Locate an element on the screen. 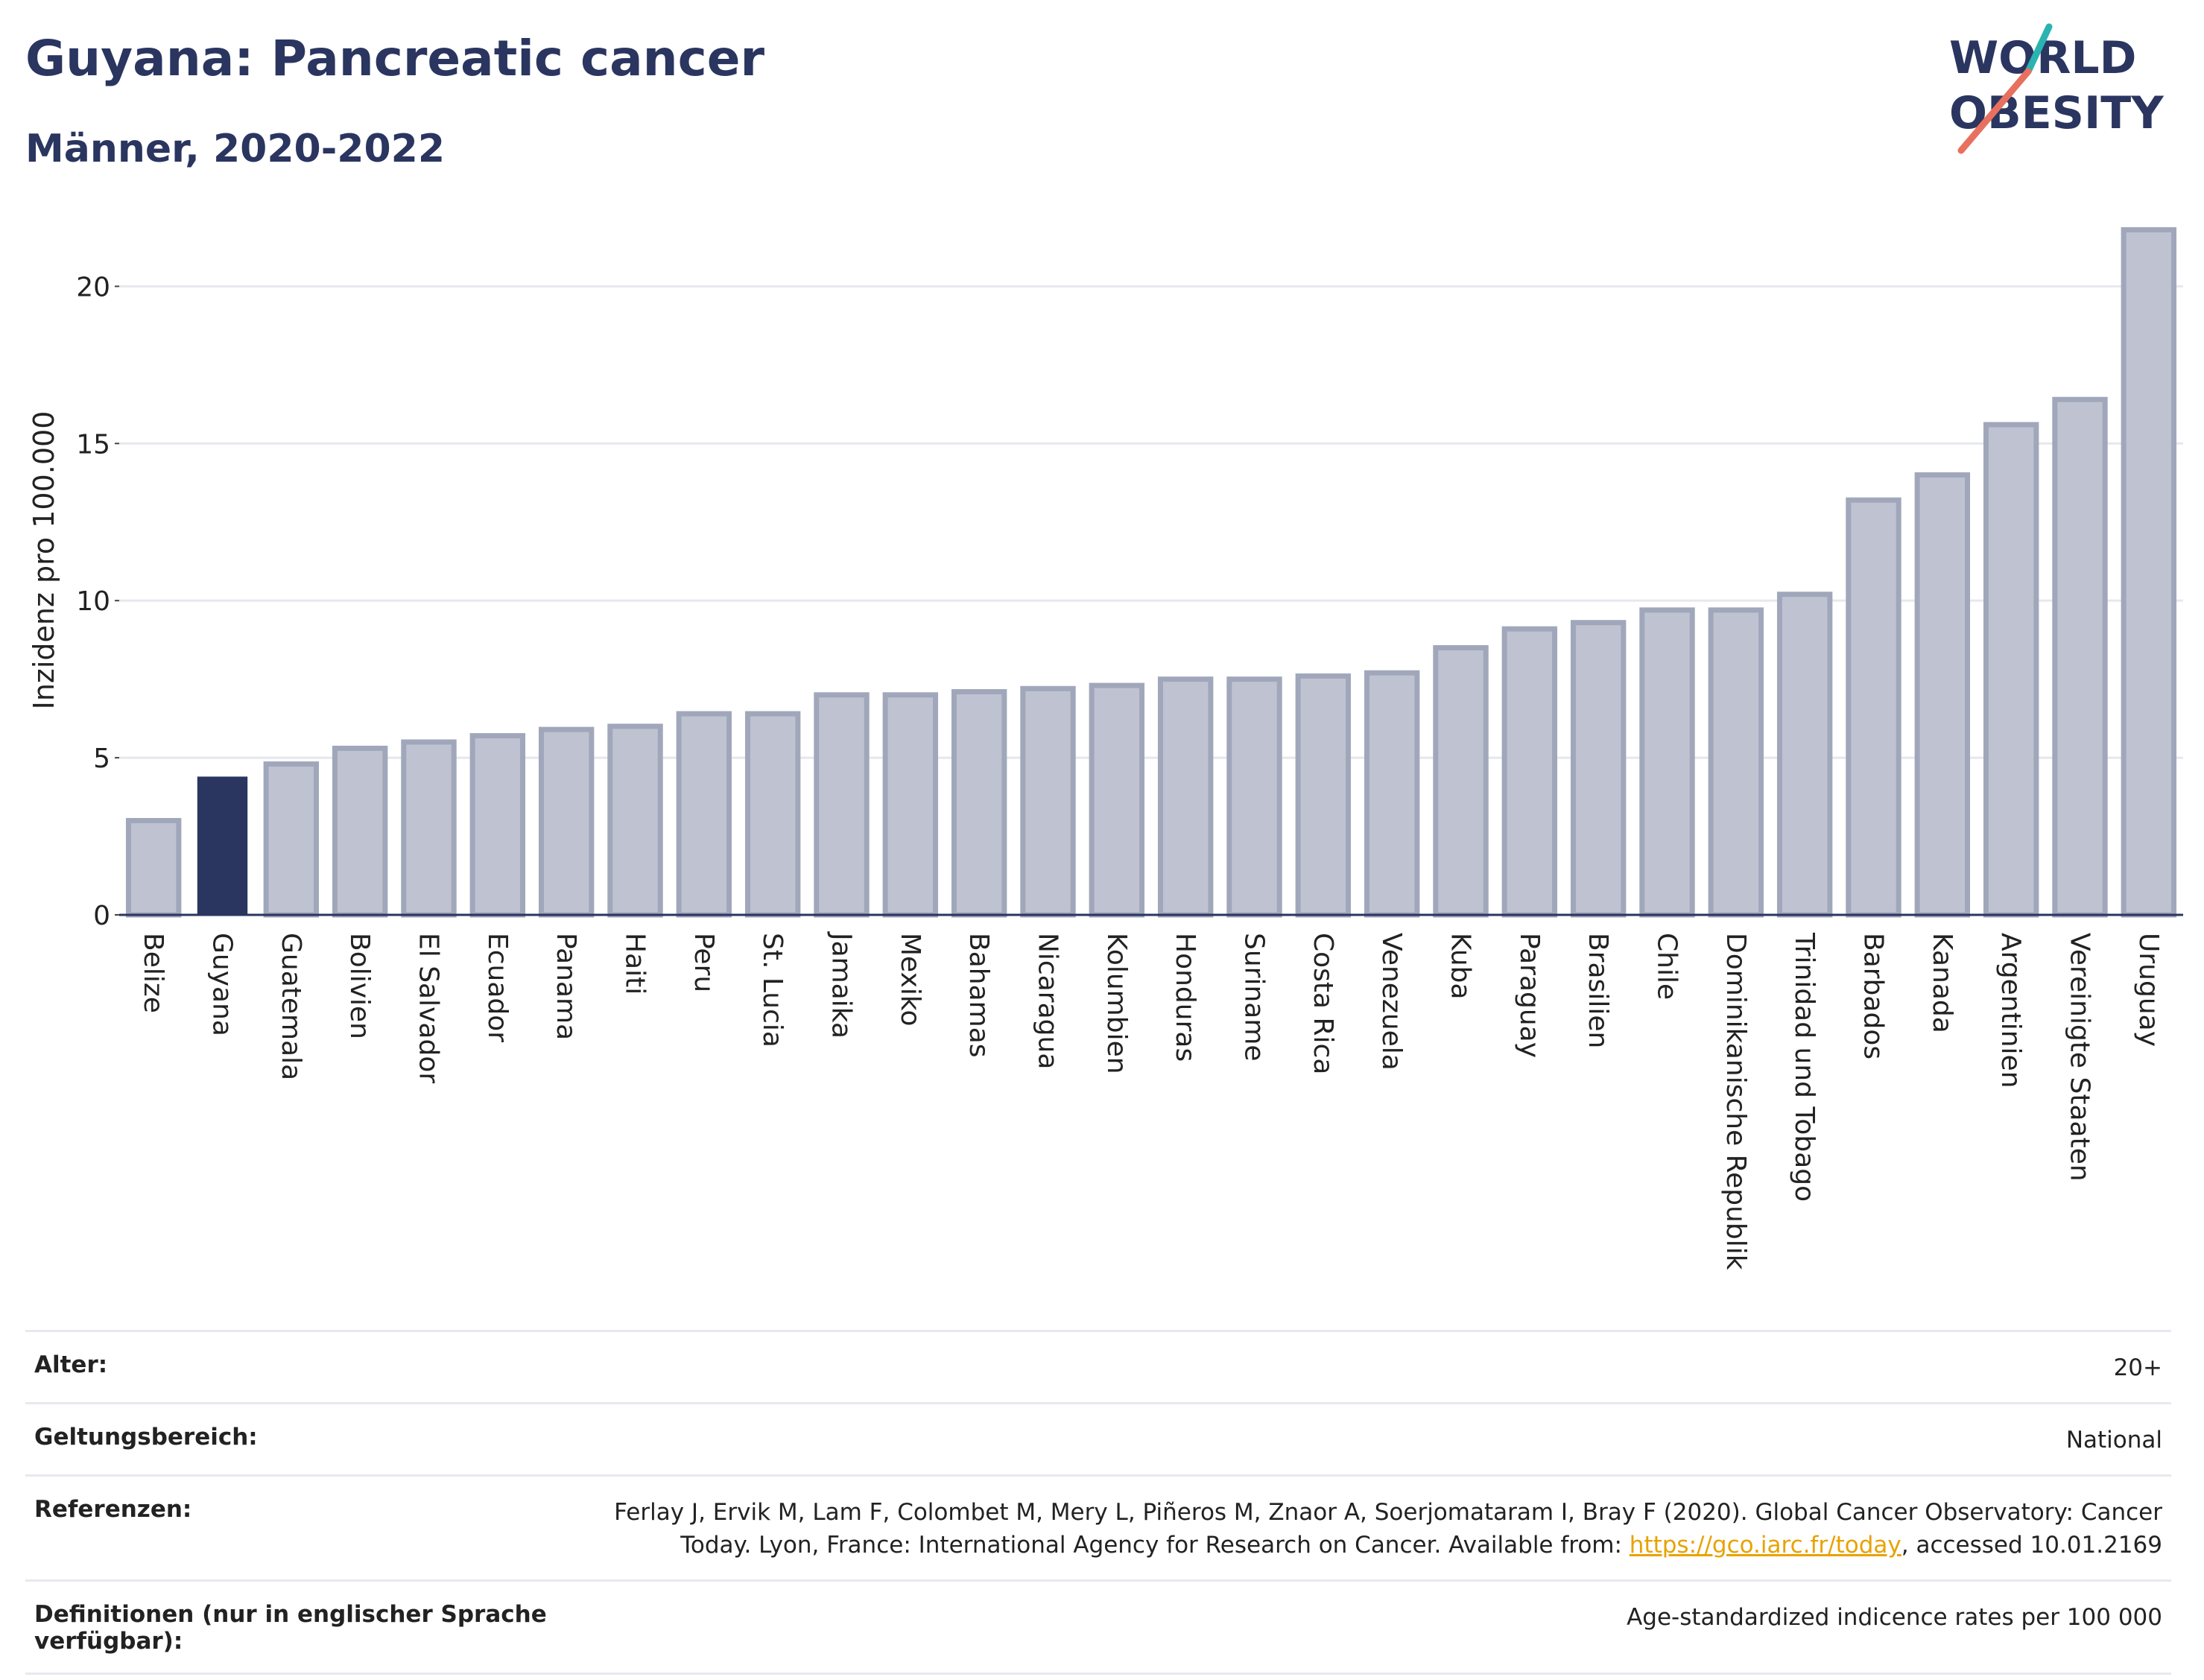 This screenshot has height=1680, width=2204. bar-guyana is located at coordinates (222, 845).